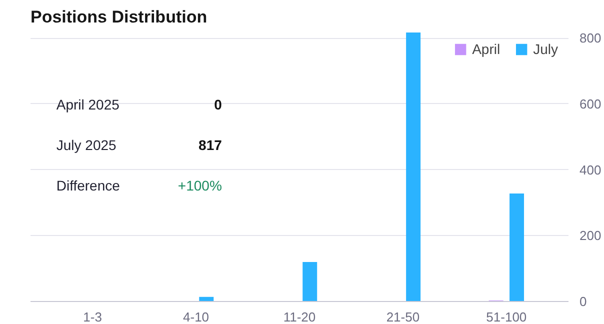 This screenshot has height=324, width=604. I want to click on annotation: July 2025, so click(86, 144).